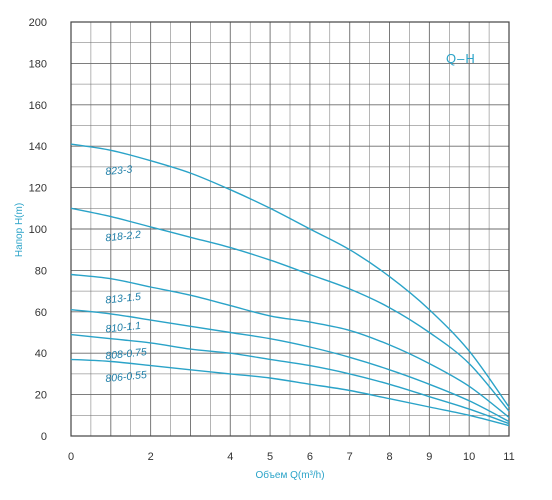  Describe the element at coordinates (289, 475) in the screenshot. I see `x-axis-label: Объем Q(m³/h)` at that location.